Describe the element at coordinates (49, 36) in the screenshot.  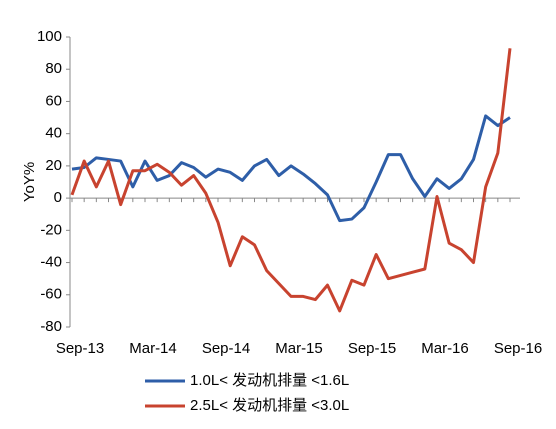
I see `y-tick-label: 100` at that location.